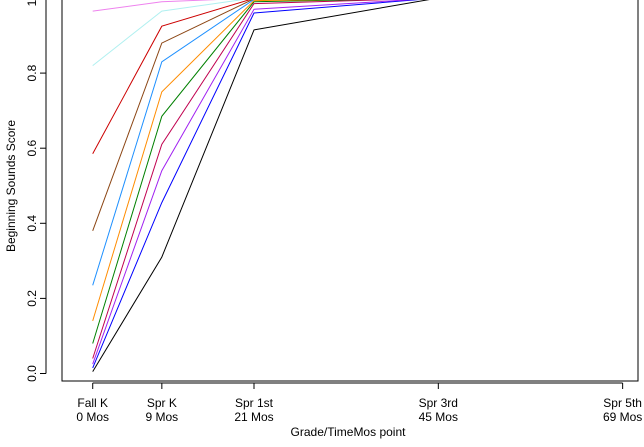 The image size is (644, 447). Describe the element at coordinates (622, 417) in the screenshot. I see `x-tick-label-months: 69 Mos` at that location.